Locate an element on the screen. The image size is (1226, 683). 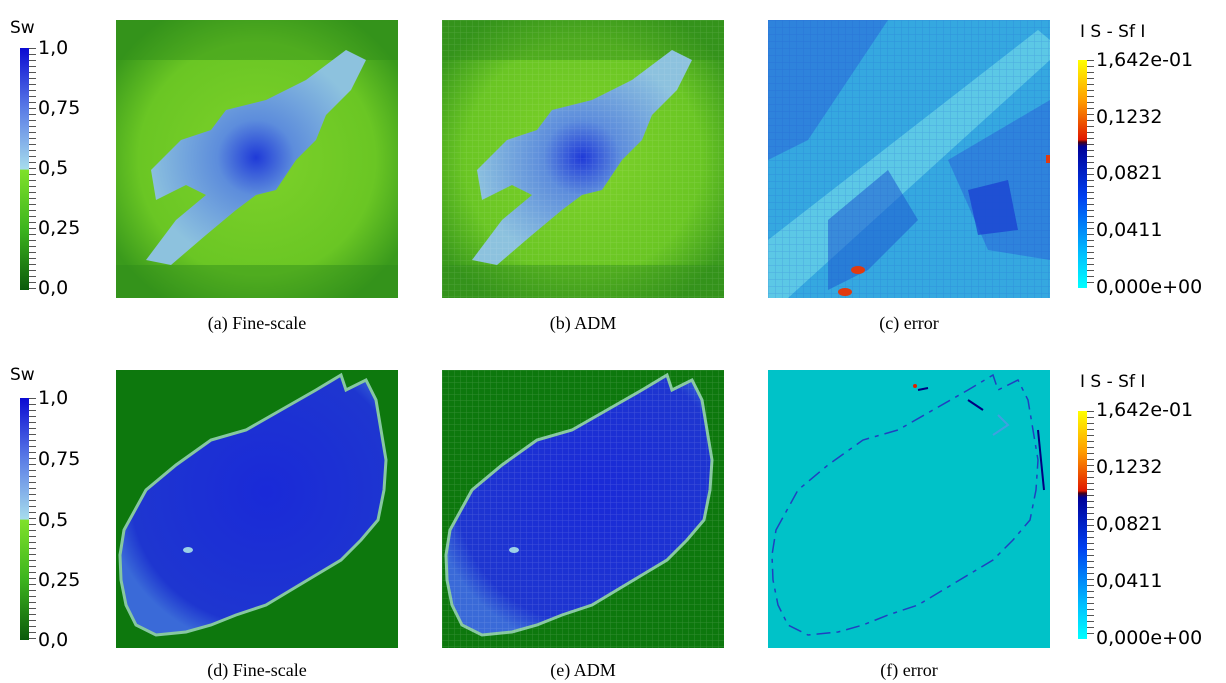
caption-e: (e) ADM is located at coordinates (583, 670).